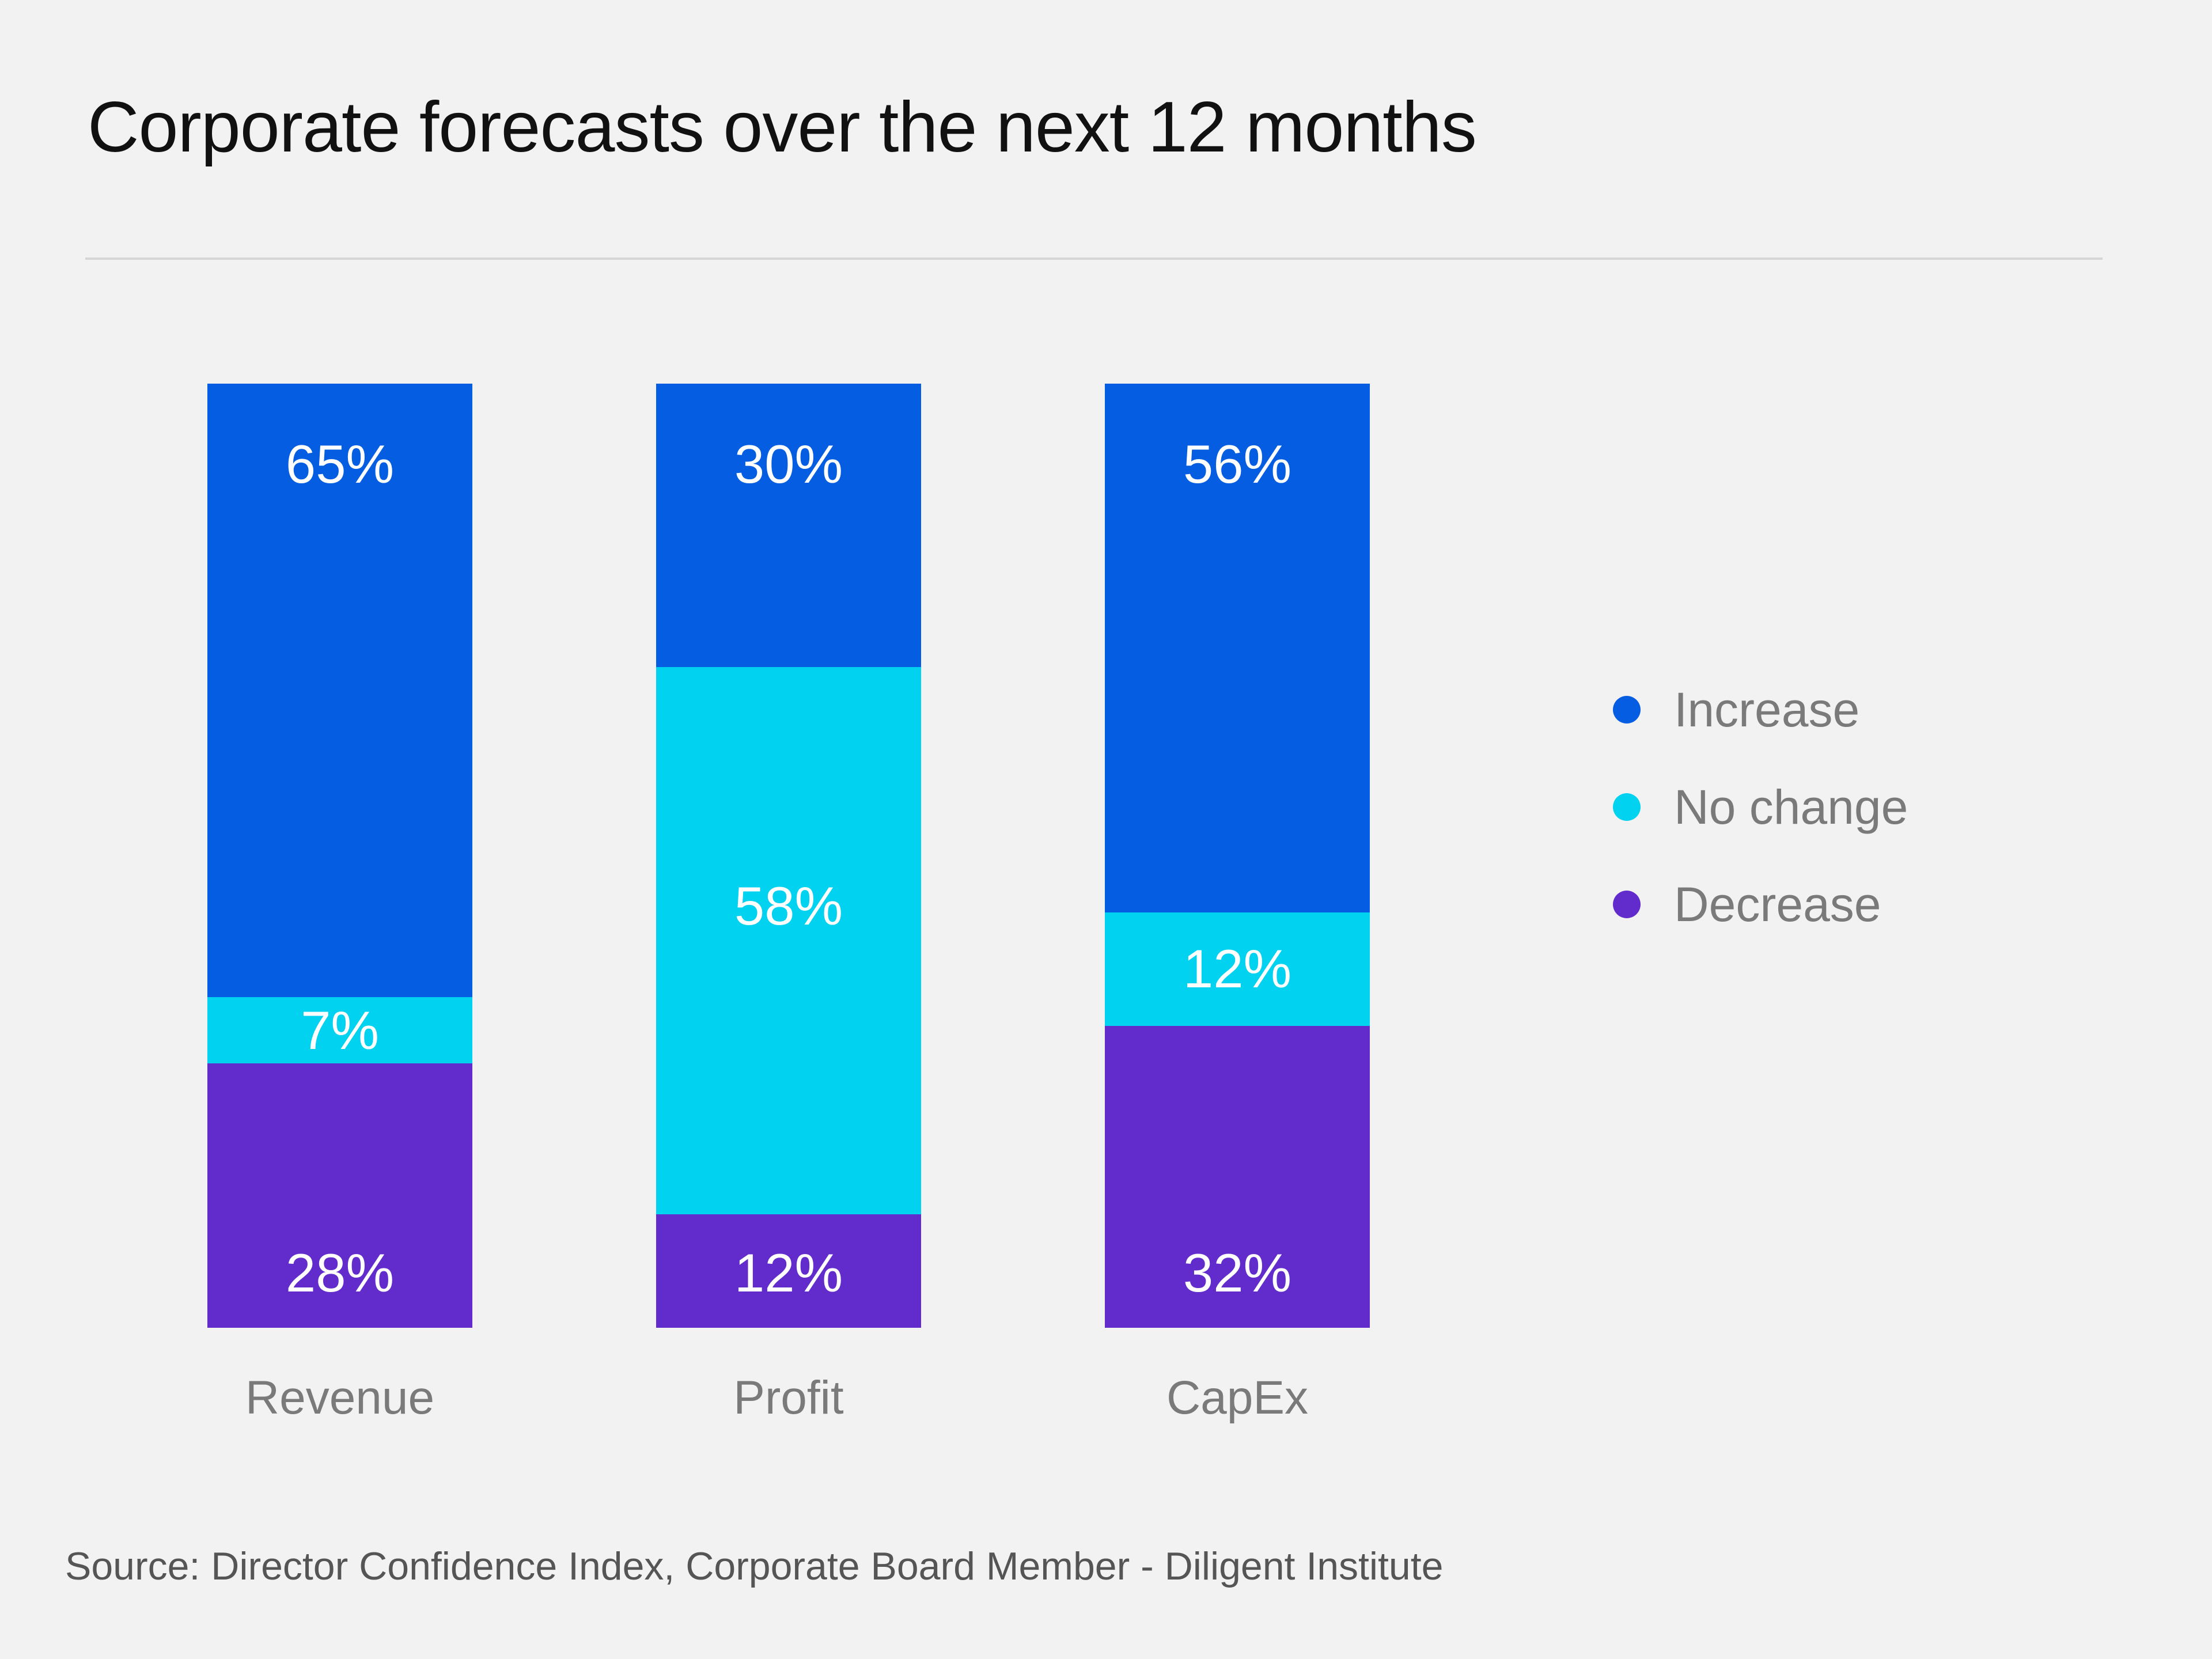  What do you see at coordinates (339, 691) in the screenshot?
I see `bar-segment-increase-revenue` at bounding box center [339, 691].